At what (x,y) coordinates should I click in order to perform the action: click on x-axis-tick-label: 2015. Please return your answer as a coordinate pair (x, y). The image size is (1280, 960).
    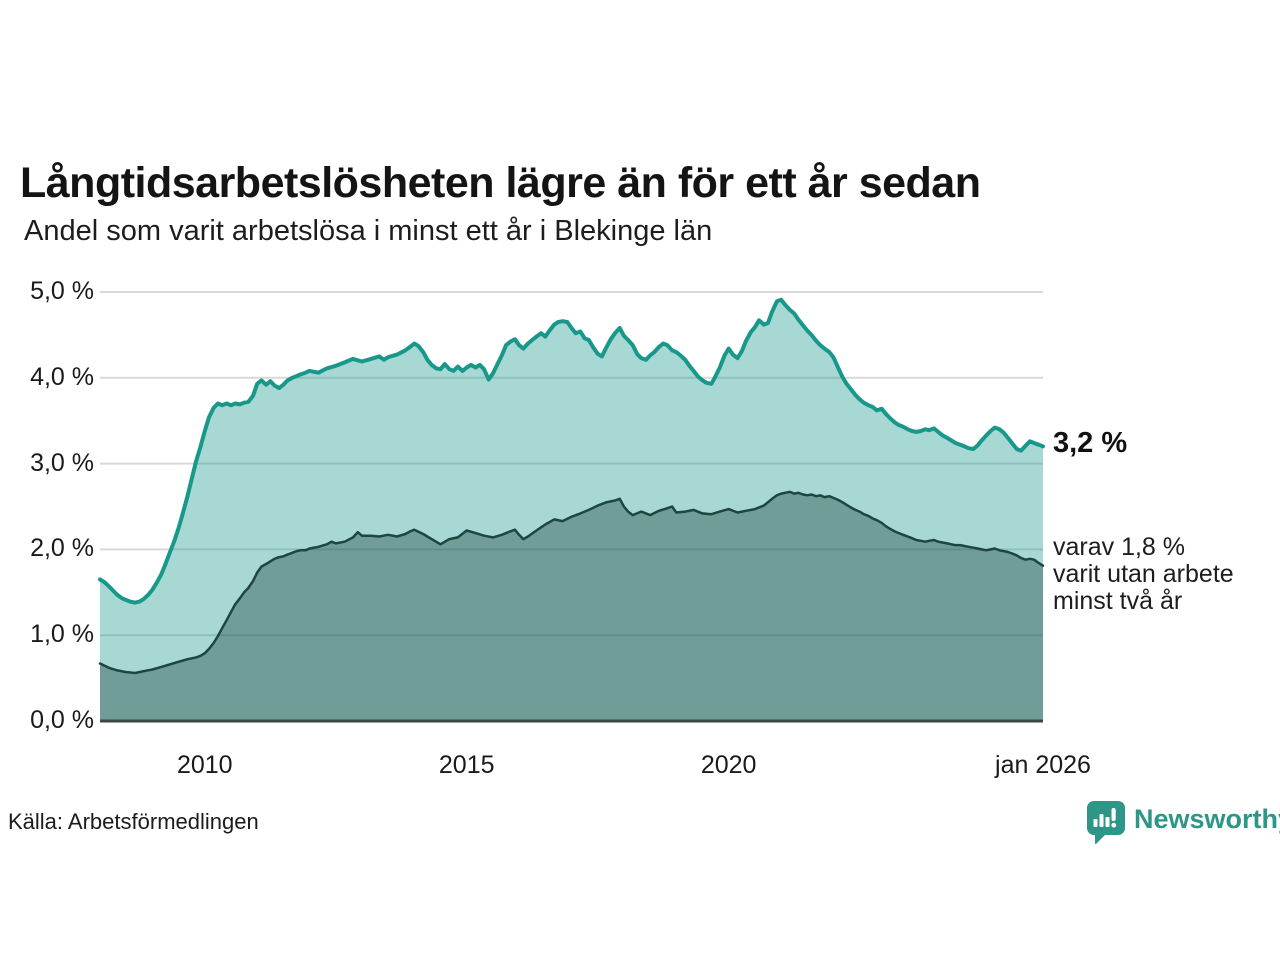
    Looking at the image, I should click on (466, 765).